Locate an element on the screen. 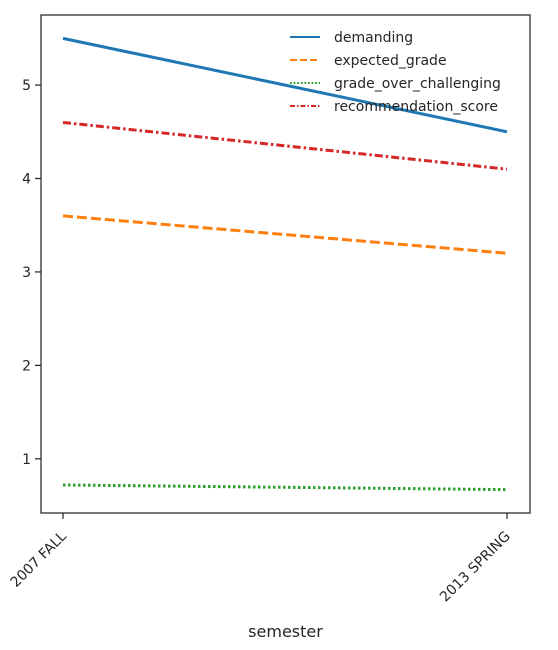 This screenshot has height=650, width=558. legend-label-grade-over-challenging: grade_over_challenging is located at coordinates (417, 84).